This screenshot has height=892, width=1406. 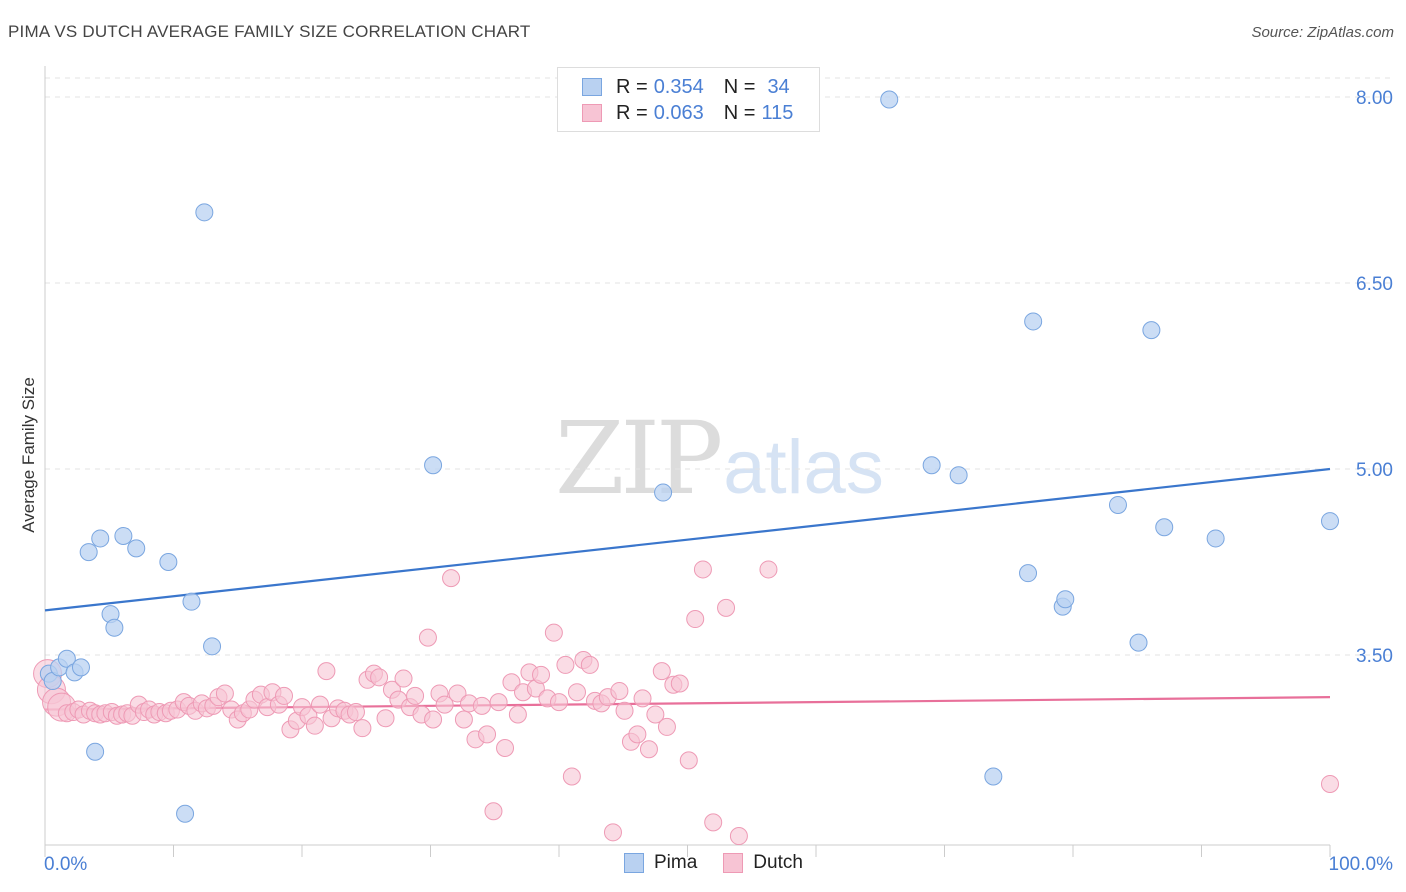 I want to click on x-tick-label-max: 100.0%, so click(x=1361, y=864).